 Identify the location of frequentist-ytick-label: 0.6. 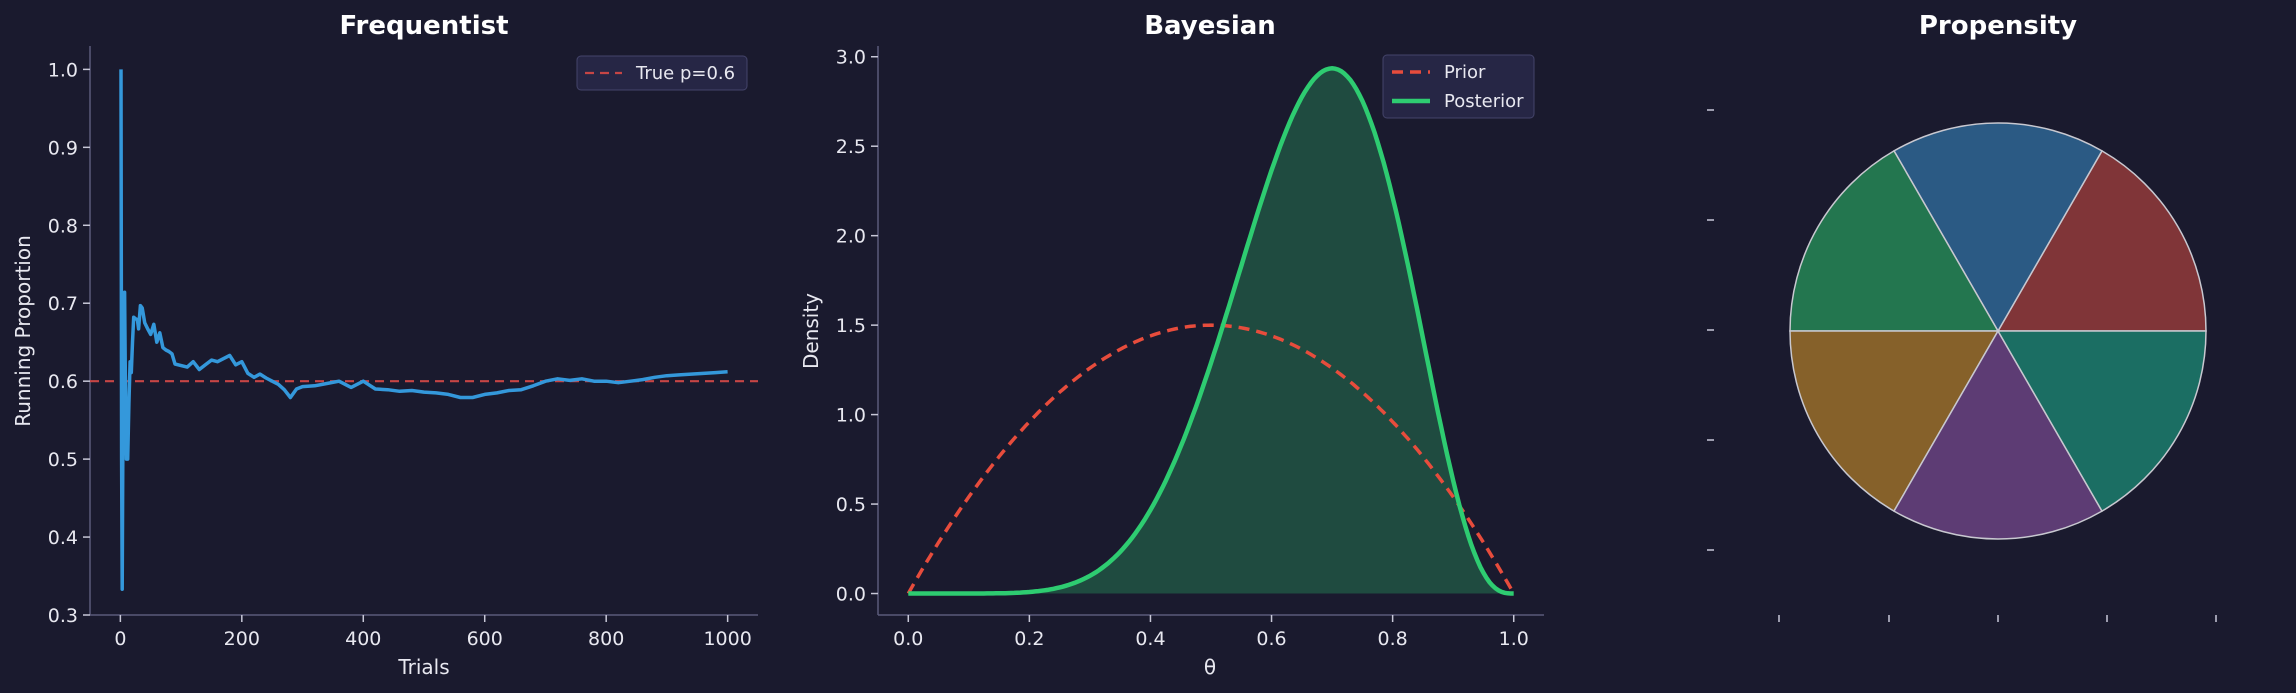
(63, 382).